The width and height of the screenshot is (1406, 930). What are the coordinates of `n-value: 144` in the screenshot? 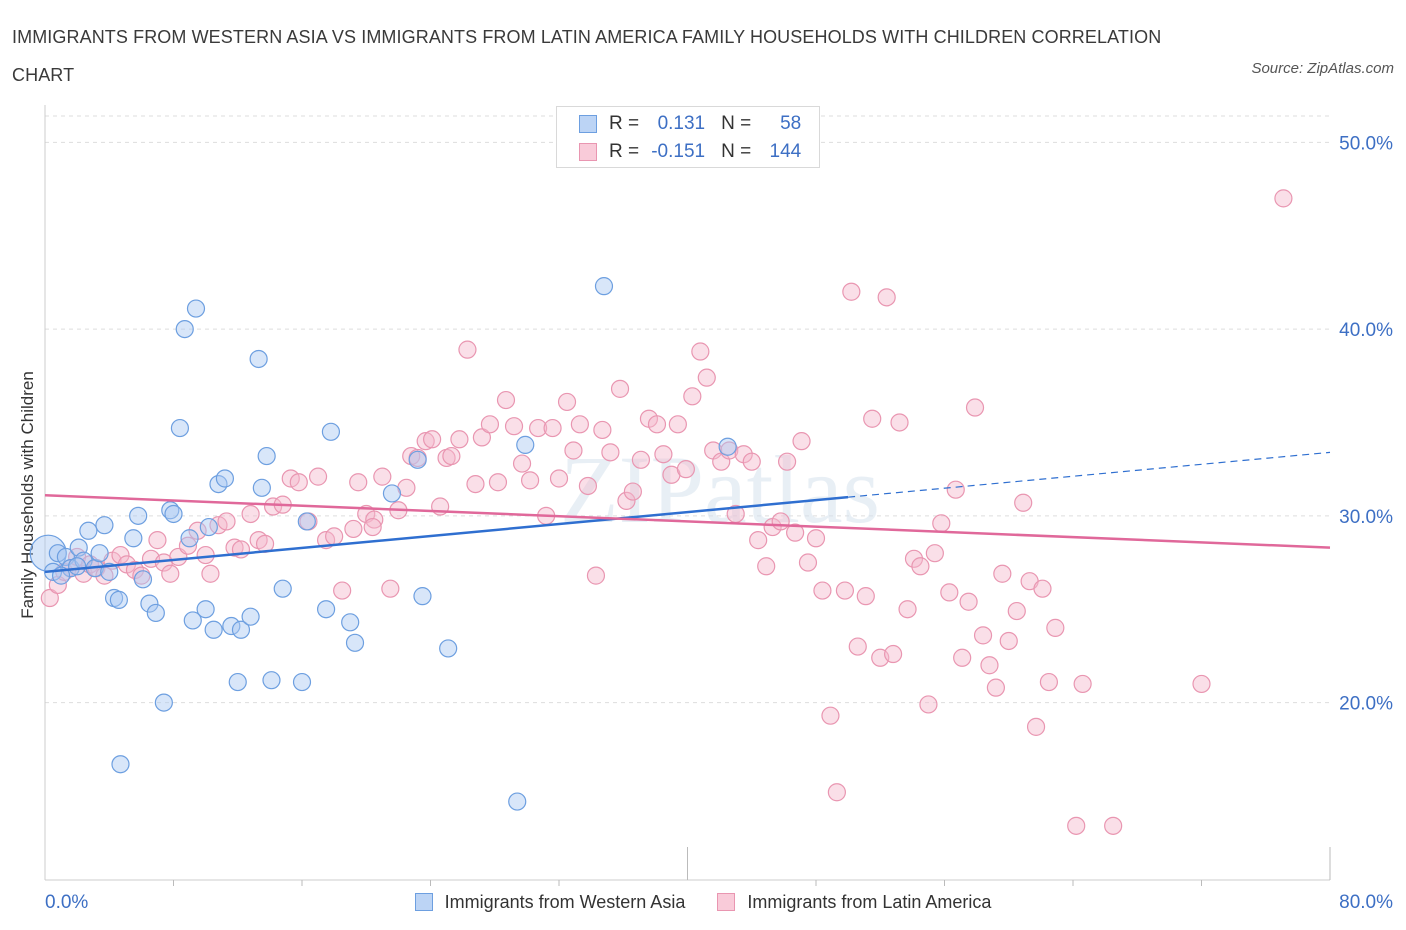 It's located at (785, 151).